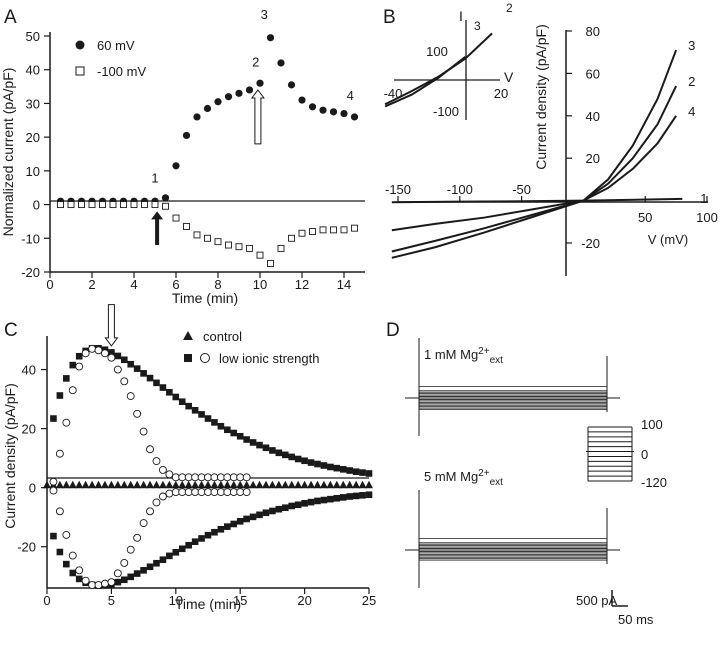 This screenshot has width=720, height=649. What do you see at coordinates (645, 217) in the screenshot?
I see `b-x-tick-label: 50` at bounding box center [645, 217].